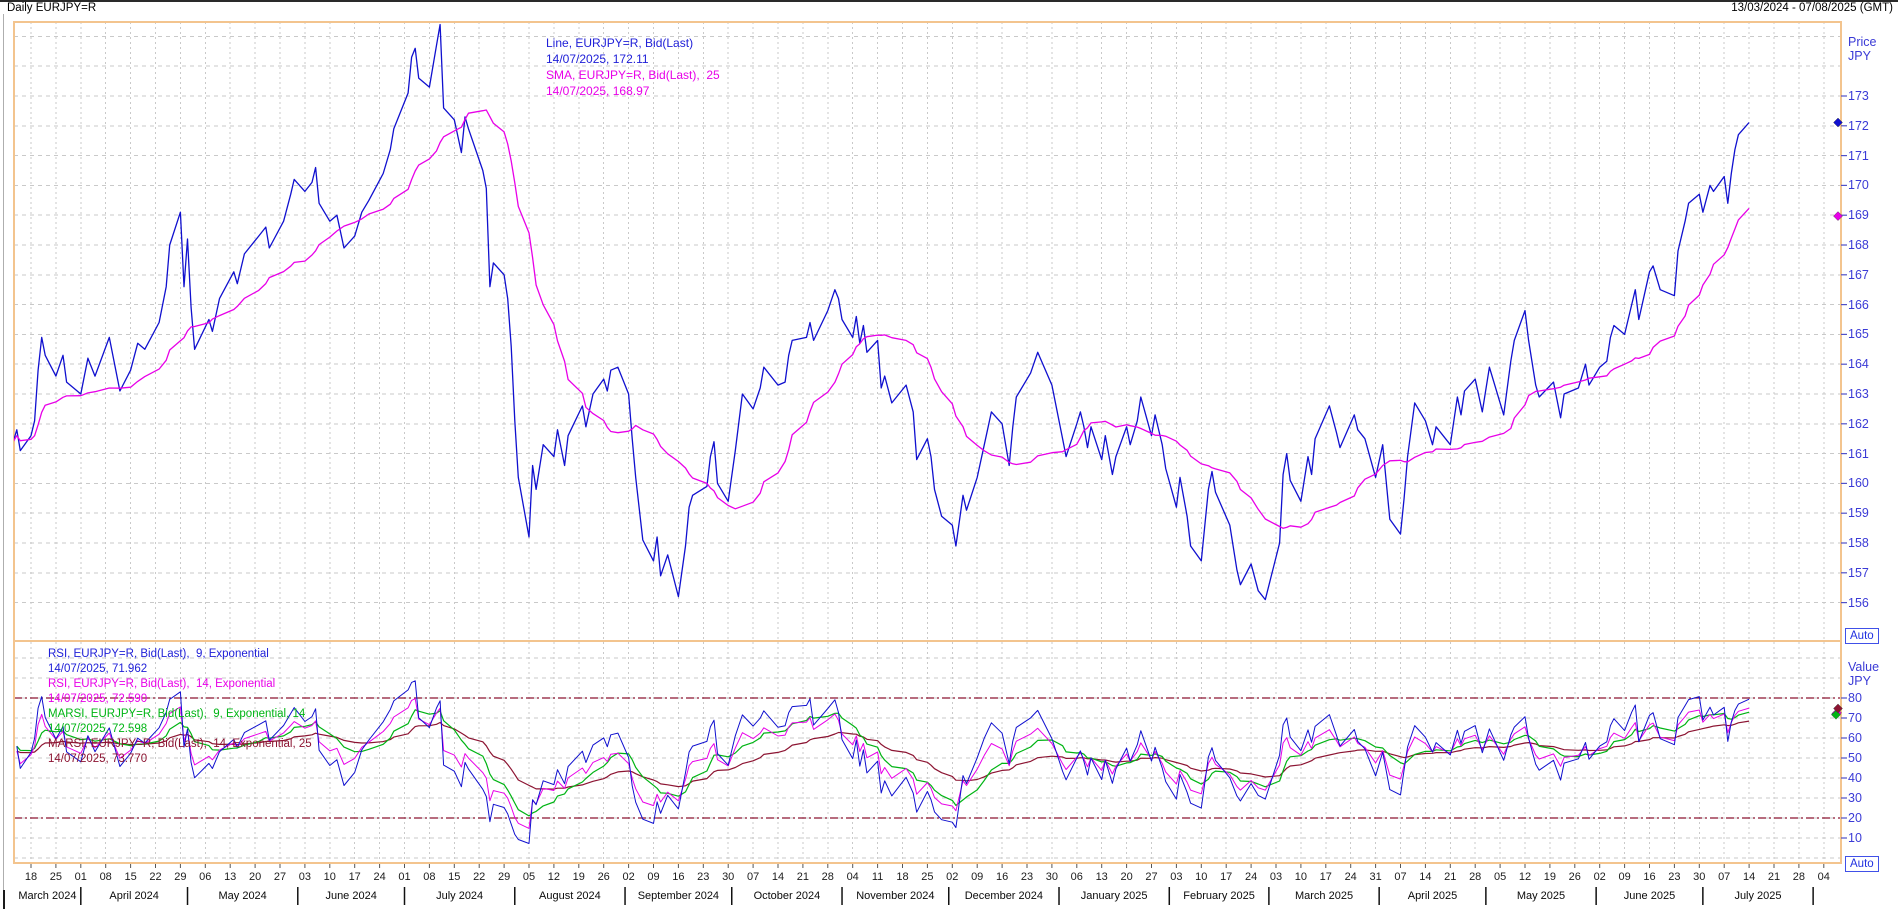 The width and height of the screenshot is (1898, 909). What do you see at coordinates (927, 877) in the screenshot?
I see `x-axis-day-label: 25` at bounding box center [927, 877].